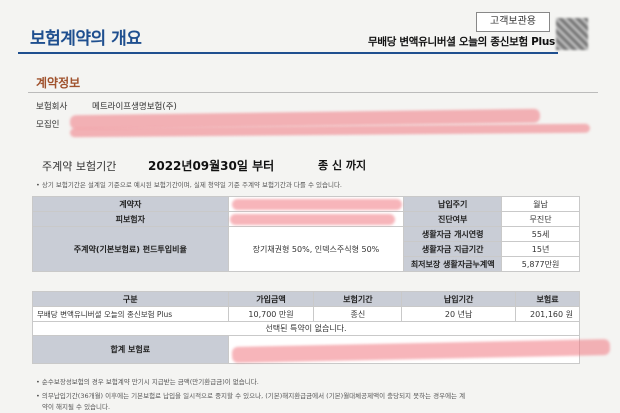 The width and height of the screenshot is (620, 413). I want to click on life-start-age-value: 55세, so click(540, 234).